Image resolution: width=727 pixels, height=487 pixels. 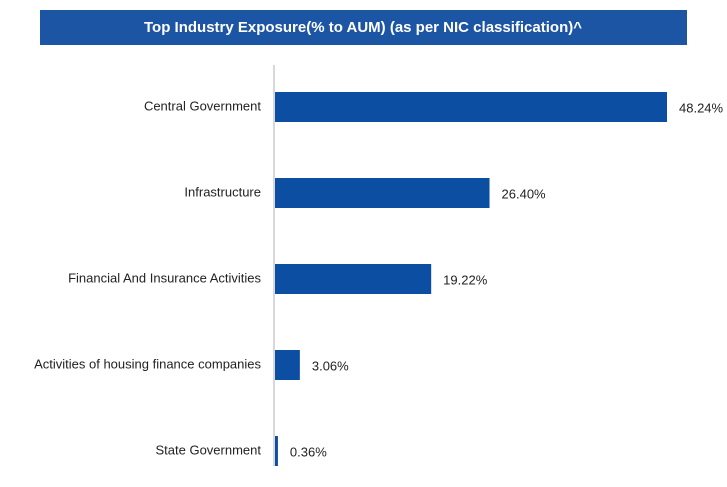 I want to click on category-label: Financial And Insurance Activities, so click(x=164, y=277).